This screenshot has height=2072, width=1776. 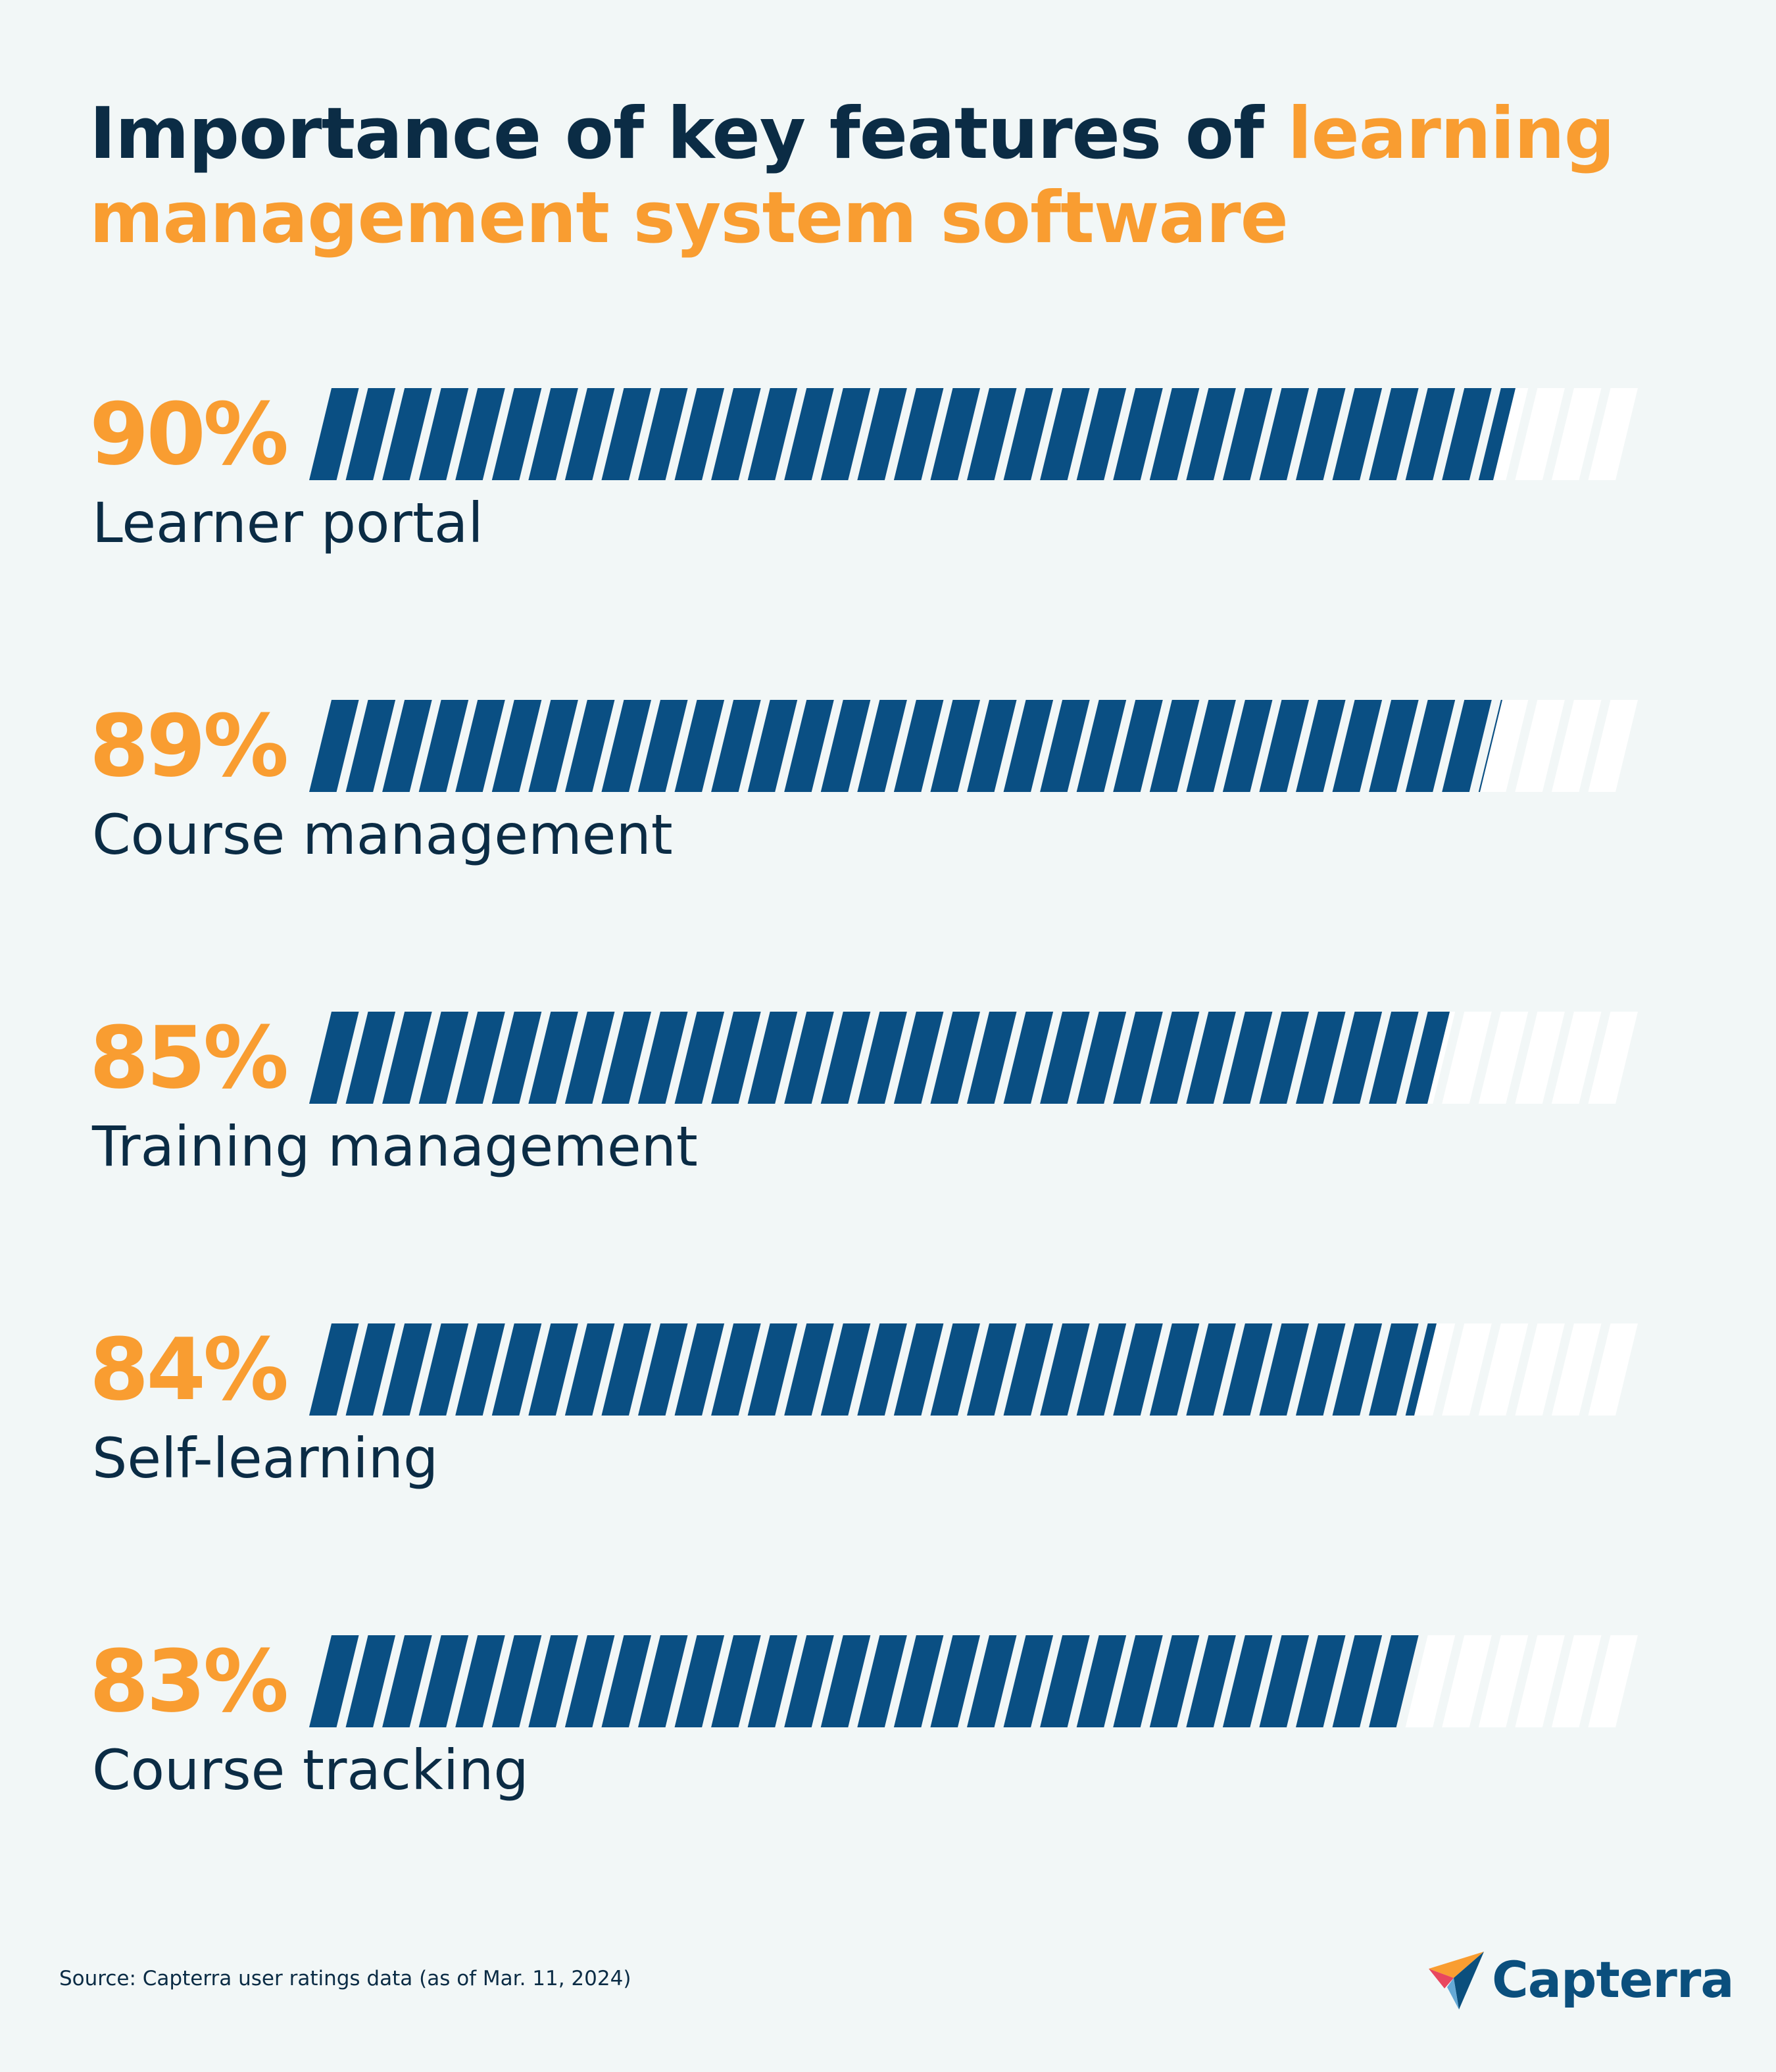 What do you see at coordinates (688, 134) in the screenshot?
I see `chart-title-main: Importance of key features of` at bounding box center [688, 134].